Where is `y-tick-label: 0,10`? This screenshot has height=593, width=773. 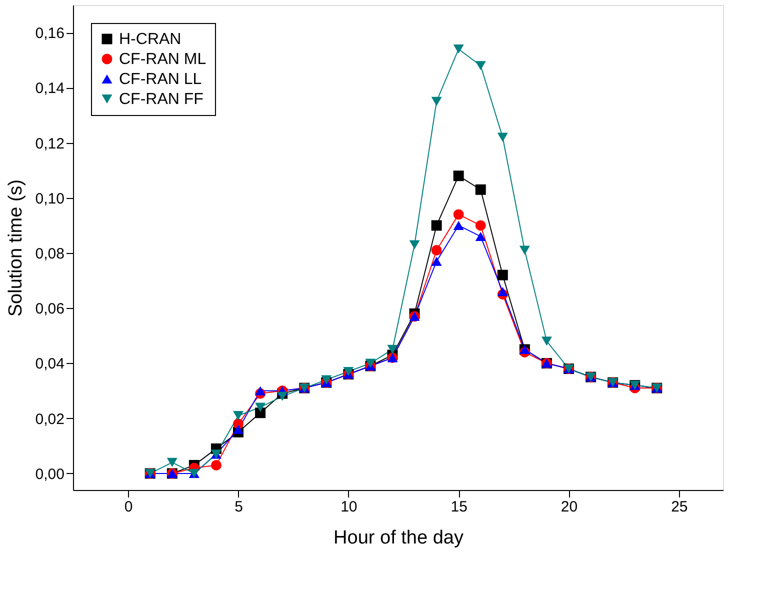 y-tick-label: 0,10 is located at coordinates (49, 199).